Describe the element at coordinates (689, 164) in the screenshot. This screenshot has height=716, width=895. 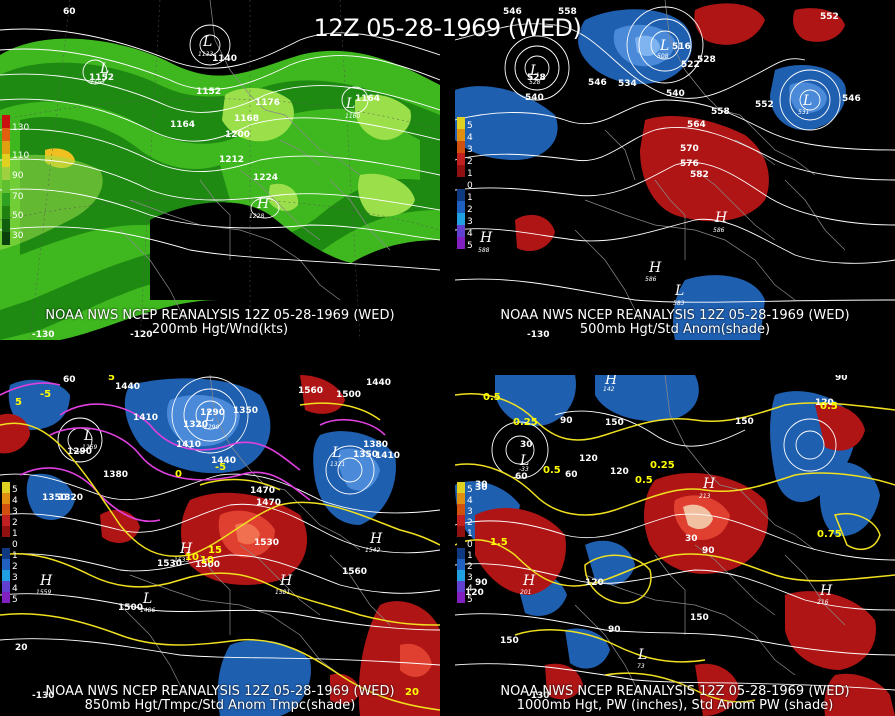
I see `height-label: 576` at that location.